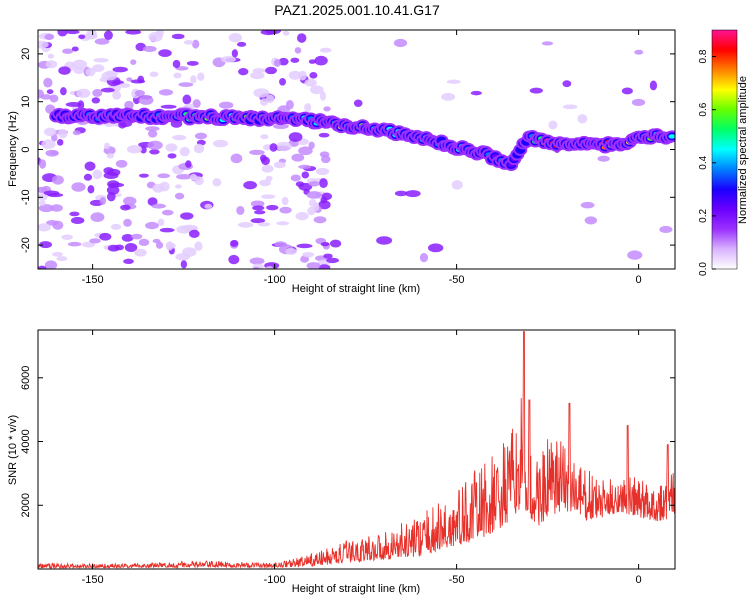 The image size is (750, 600). I want to click on colorbar-gradient, so click(724, 149).